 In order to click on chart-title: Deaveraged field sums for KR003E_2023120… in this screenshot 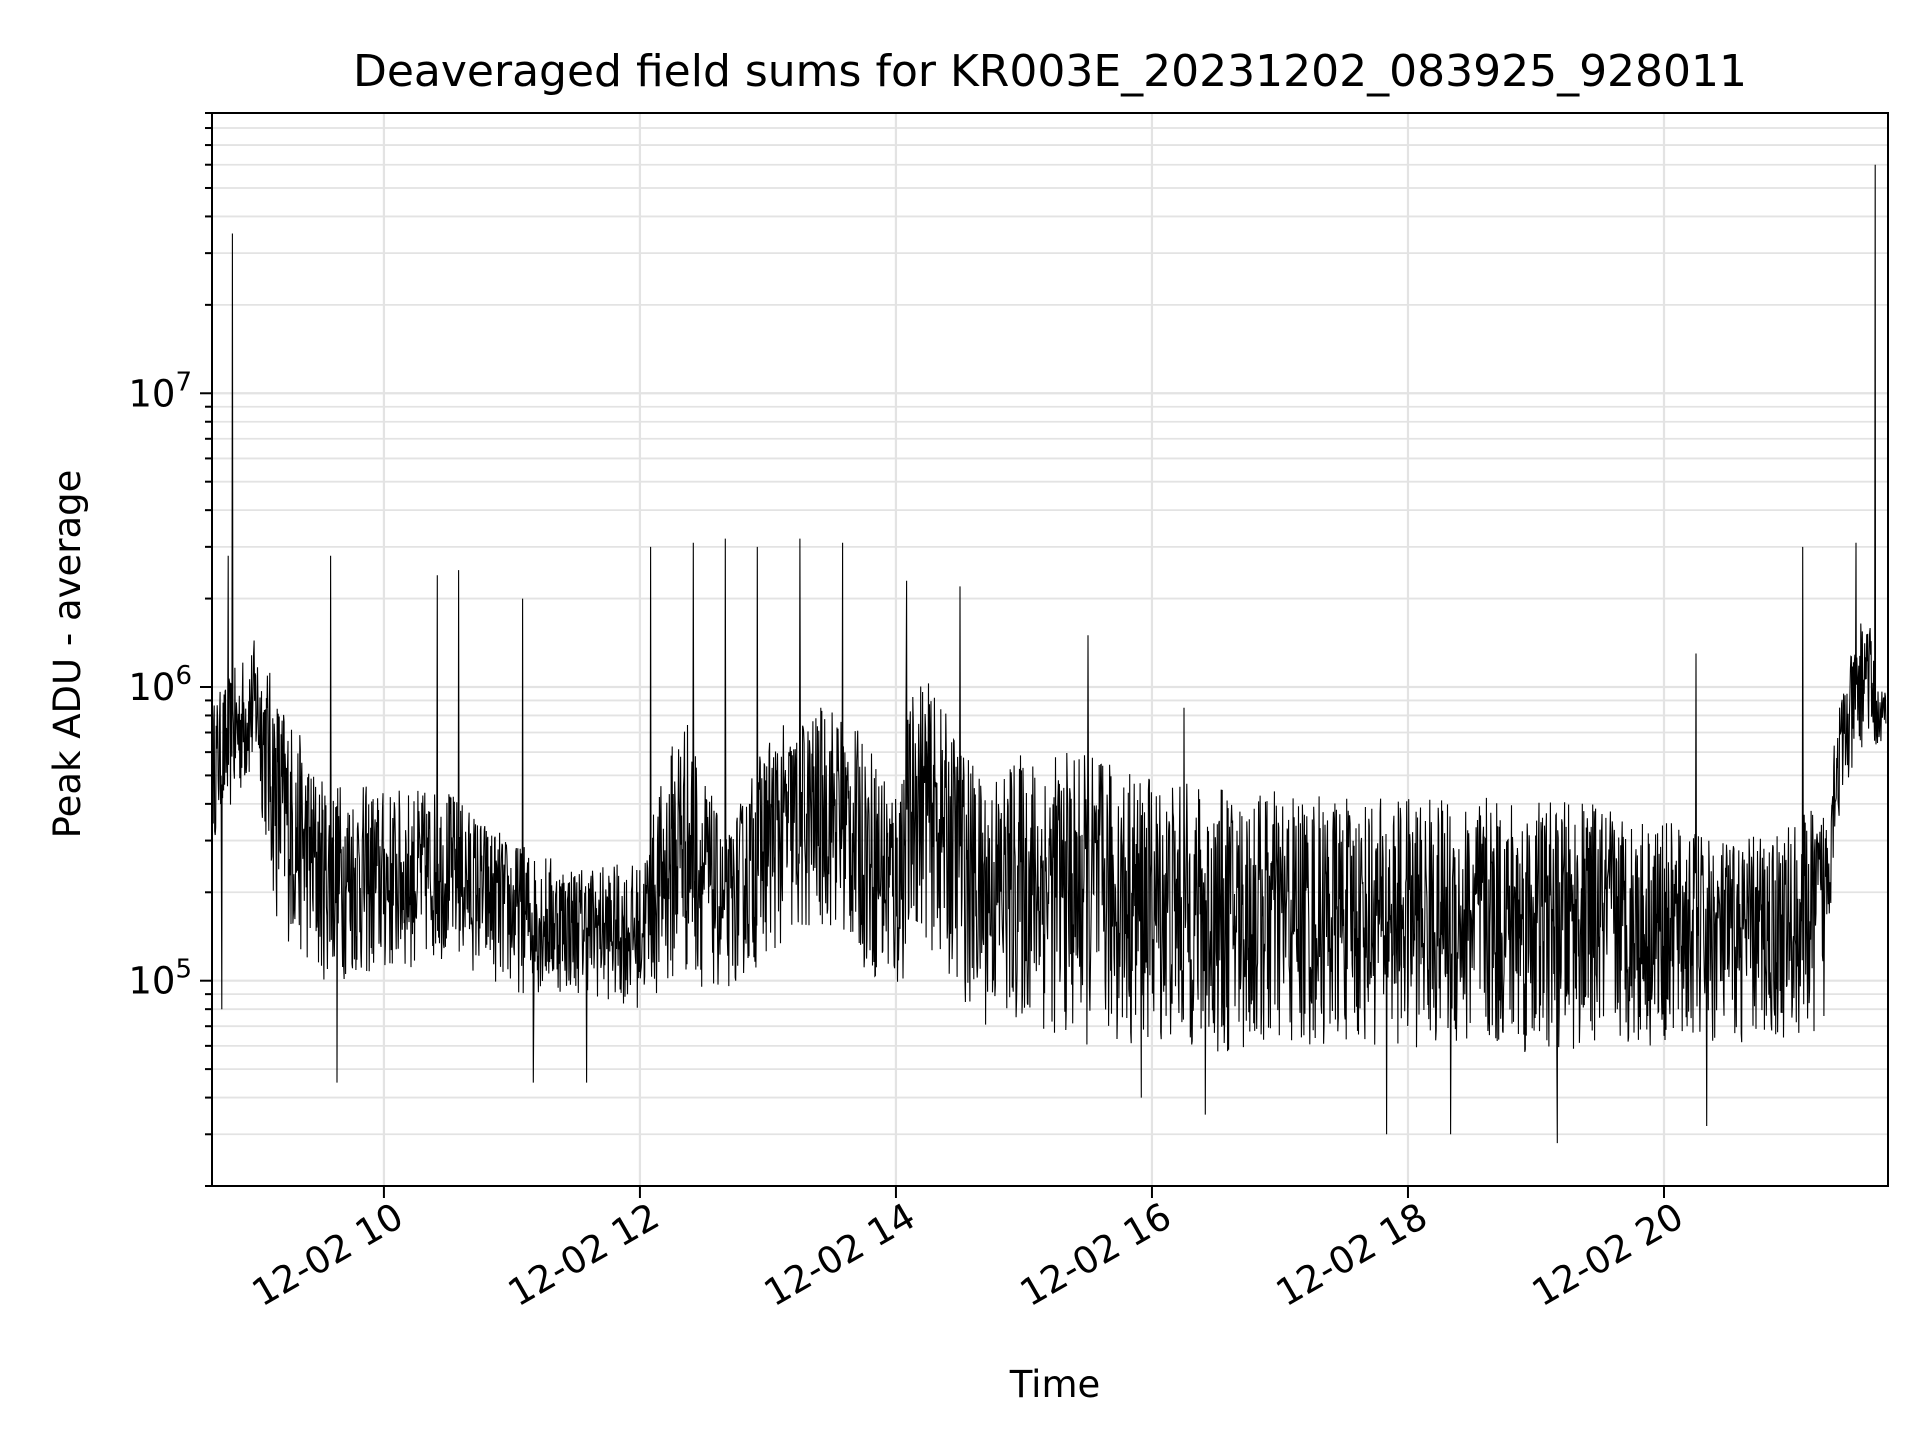, I will do `click(1050, 71)`.